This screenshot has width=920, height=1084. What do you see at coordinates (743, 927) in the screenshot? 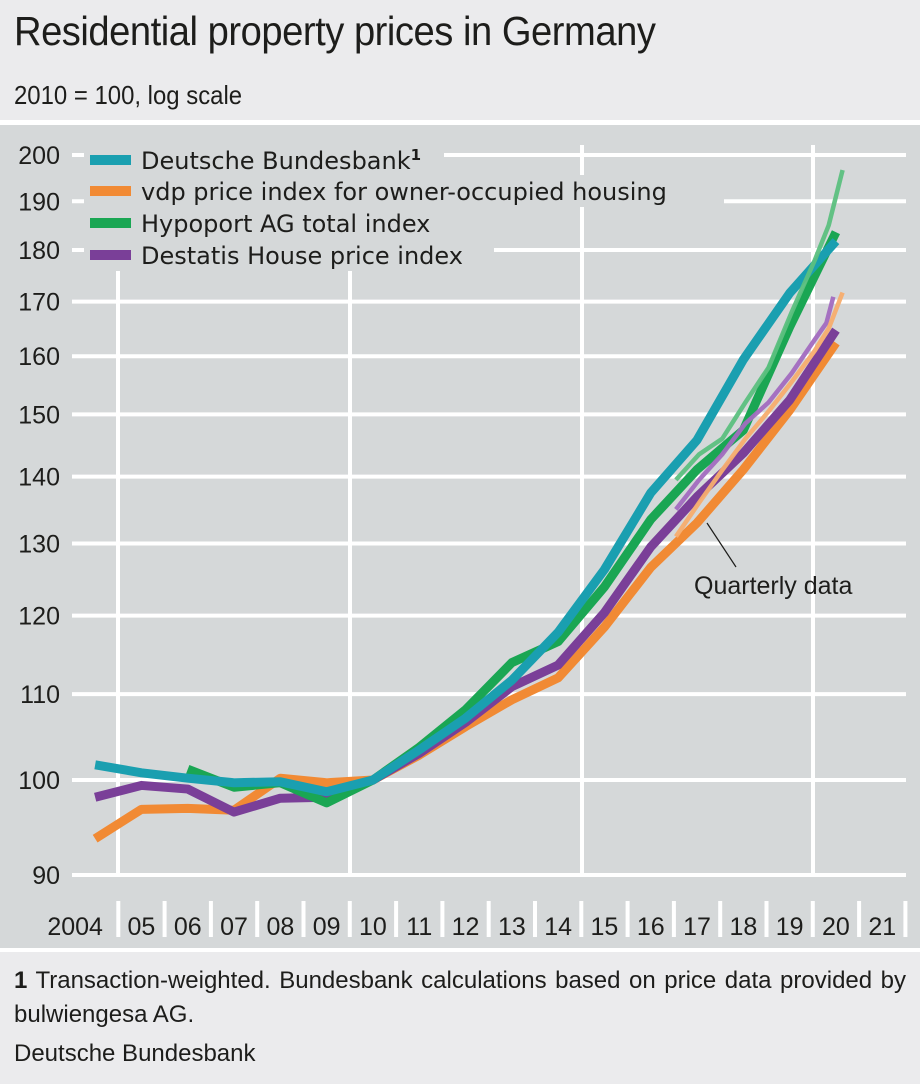
I see `x-tick-label: 18` at bounding box center [743, 927].